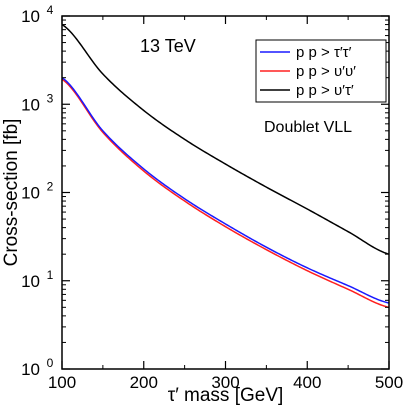  Describe the element at coordinates (307, 382) in the screenshot. I see `x-tick-label: 400` at that location.